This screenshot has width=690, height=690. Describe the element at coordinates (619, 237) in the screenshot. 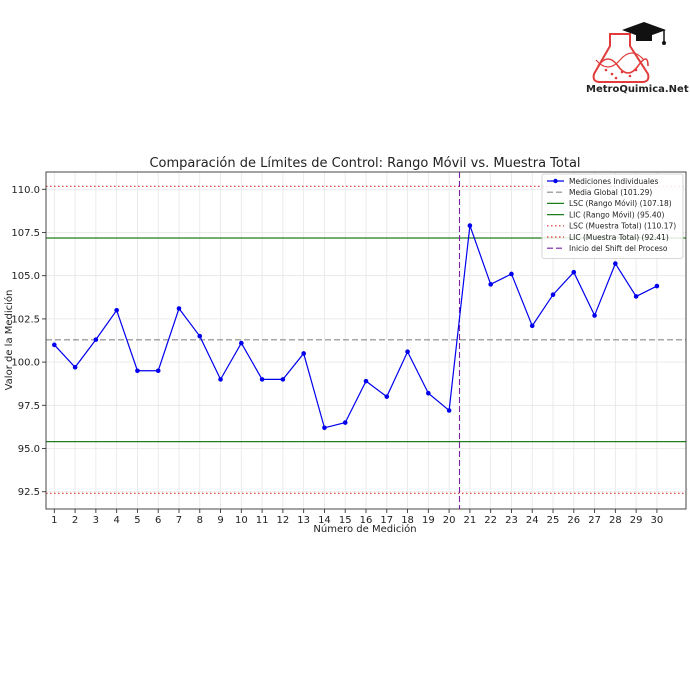

I see `legend-label: LIC (Muestra Total) (92.41)` at that location.